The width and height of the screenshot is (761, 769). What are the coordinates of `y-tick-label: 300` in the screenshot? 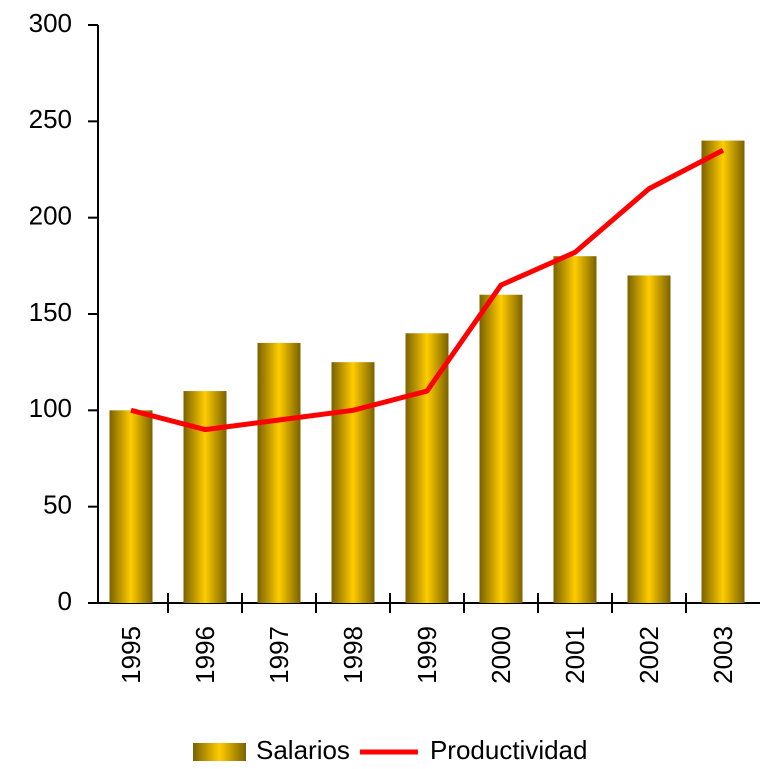 It's located at (50, 23).